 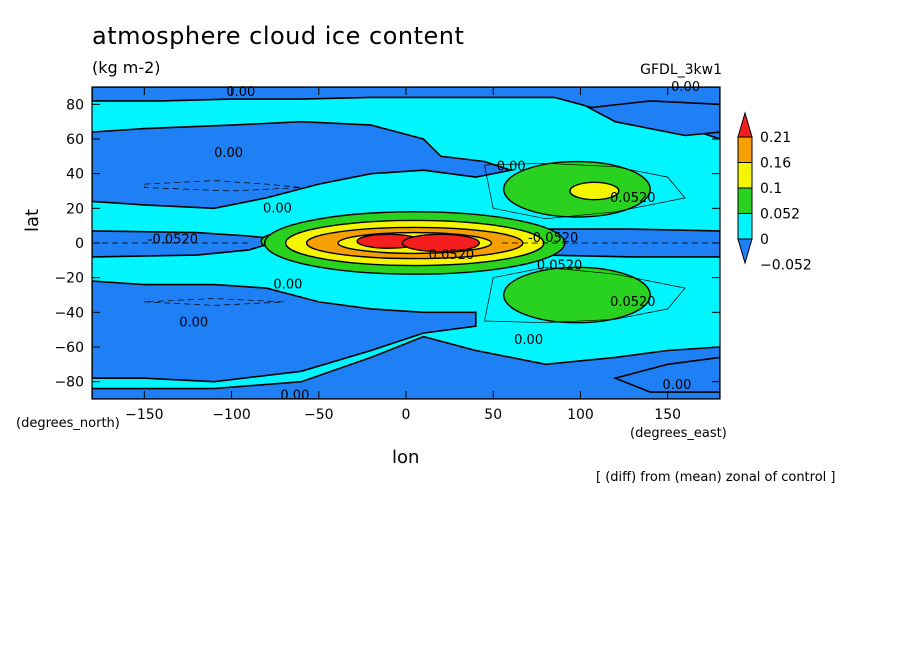 I want to click on region-south-negative-band, so click(x=284, y=331).